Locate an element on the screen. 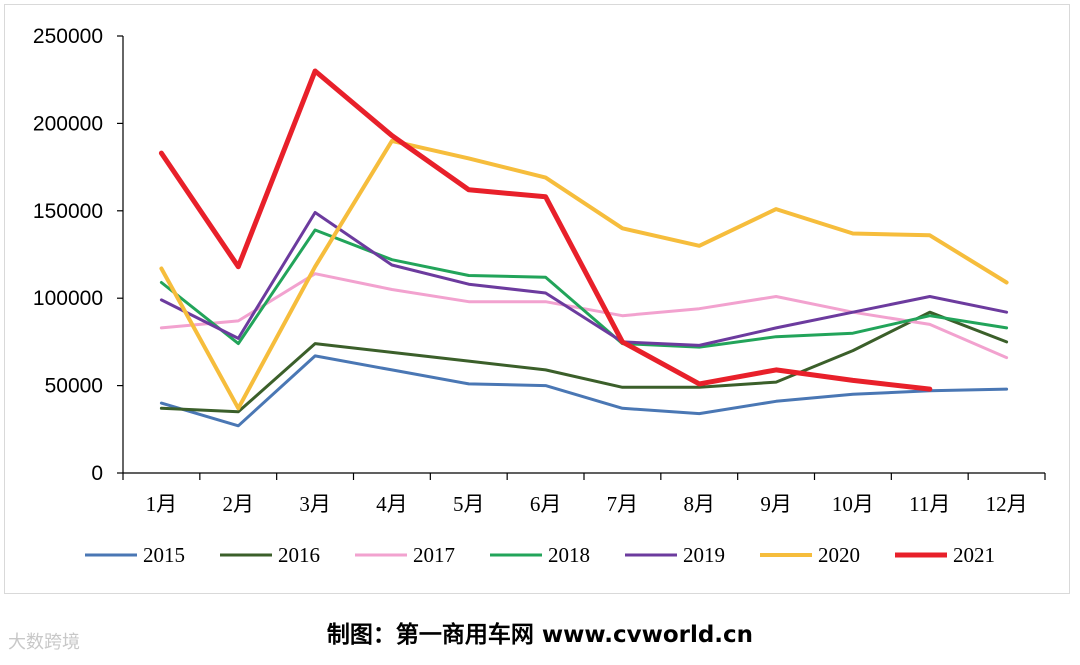  y-tick-label: 50000 is located at coordinates (74, 386).